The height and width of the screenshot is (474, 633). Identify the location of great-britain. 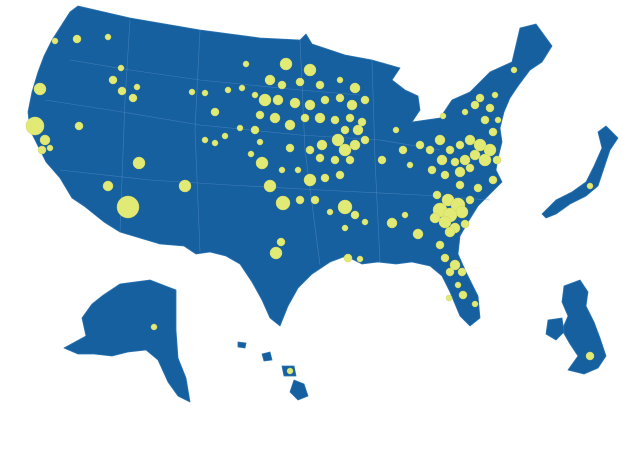
(584, 327).